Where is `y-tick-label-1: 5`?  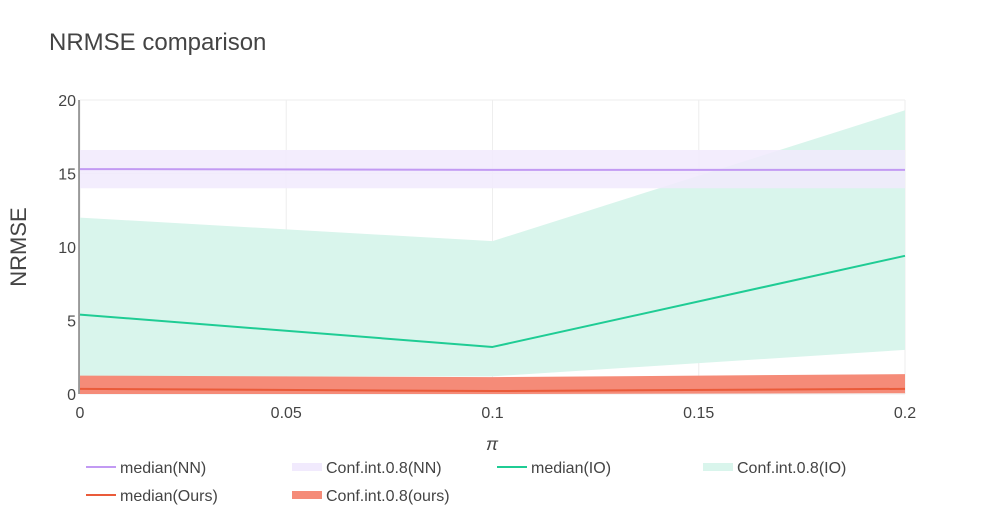
y-tick-label-1: 5 is located at coordinates (71, 322).